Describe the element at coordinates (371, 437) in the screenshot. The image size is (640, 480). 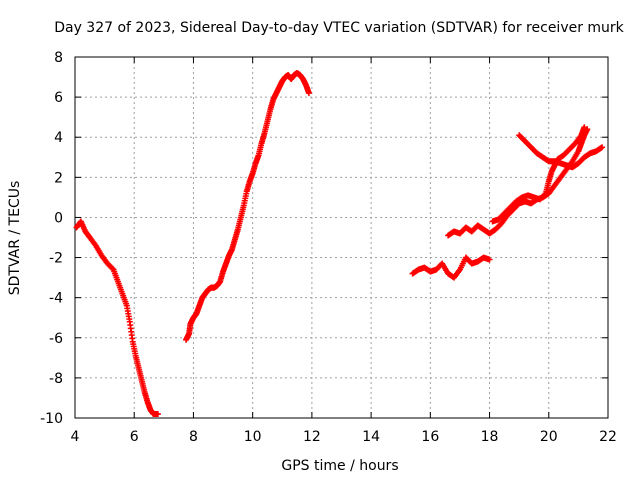
I see `x-tick-label: 14` at that location.